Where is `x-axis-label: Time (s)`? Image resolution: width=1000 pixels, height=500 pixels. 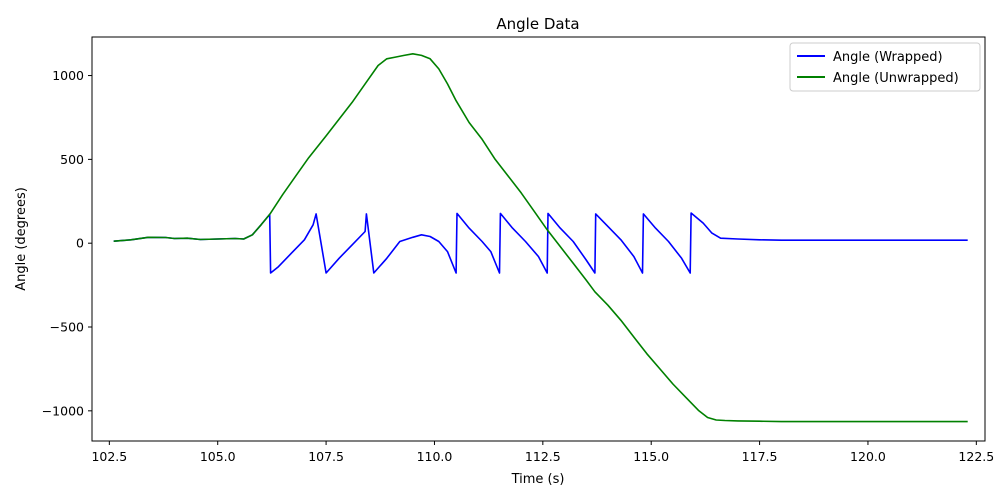
x-axis-label: Time (s) is located at coordinates (538, 479).